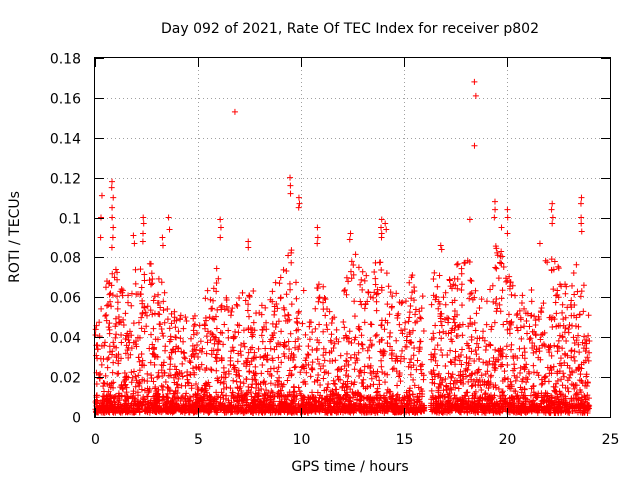  Describe the element at coordinates (302, 440) in the screenshot. I see `x-tick-label: 10` at that location.